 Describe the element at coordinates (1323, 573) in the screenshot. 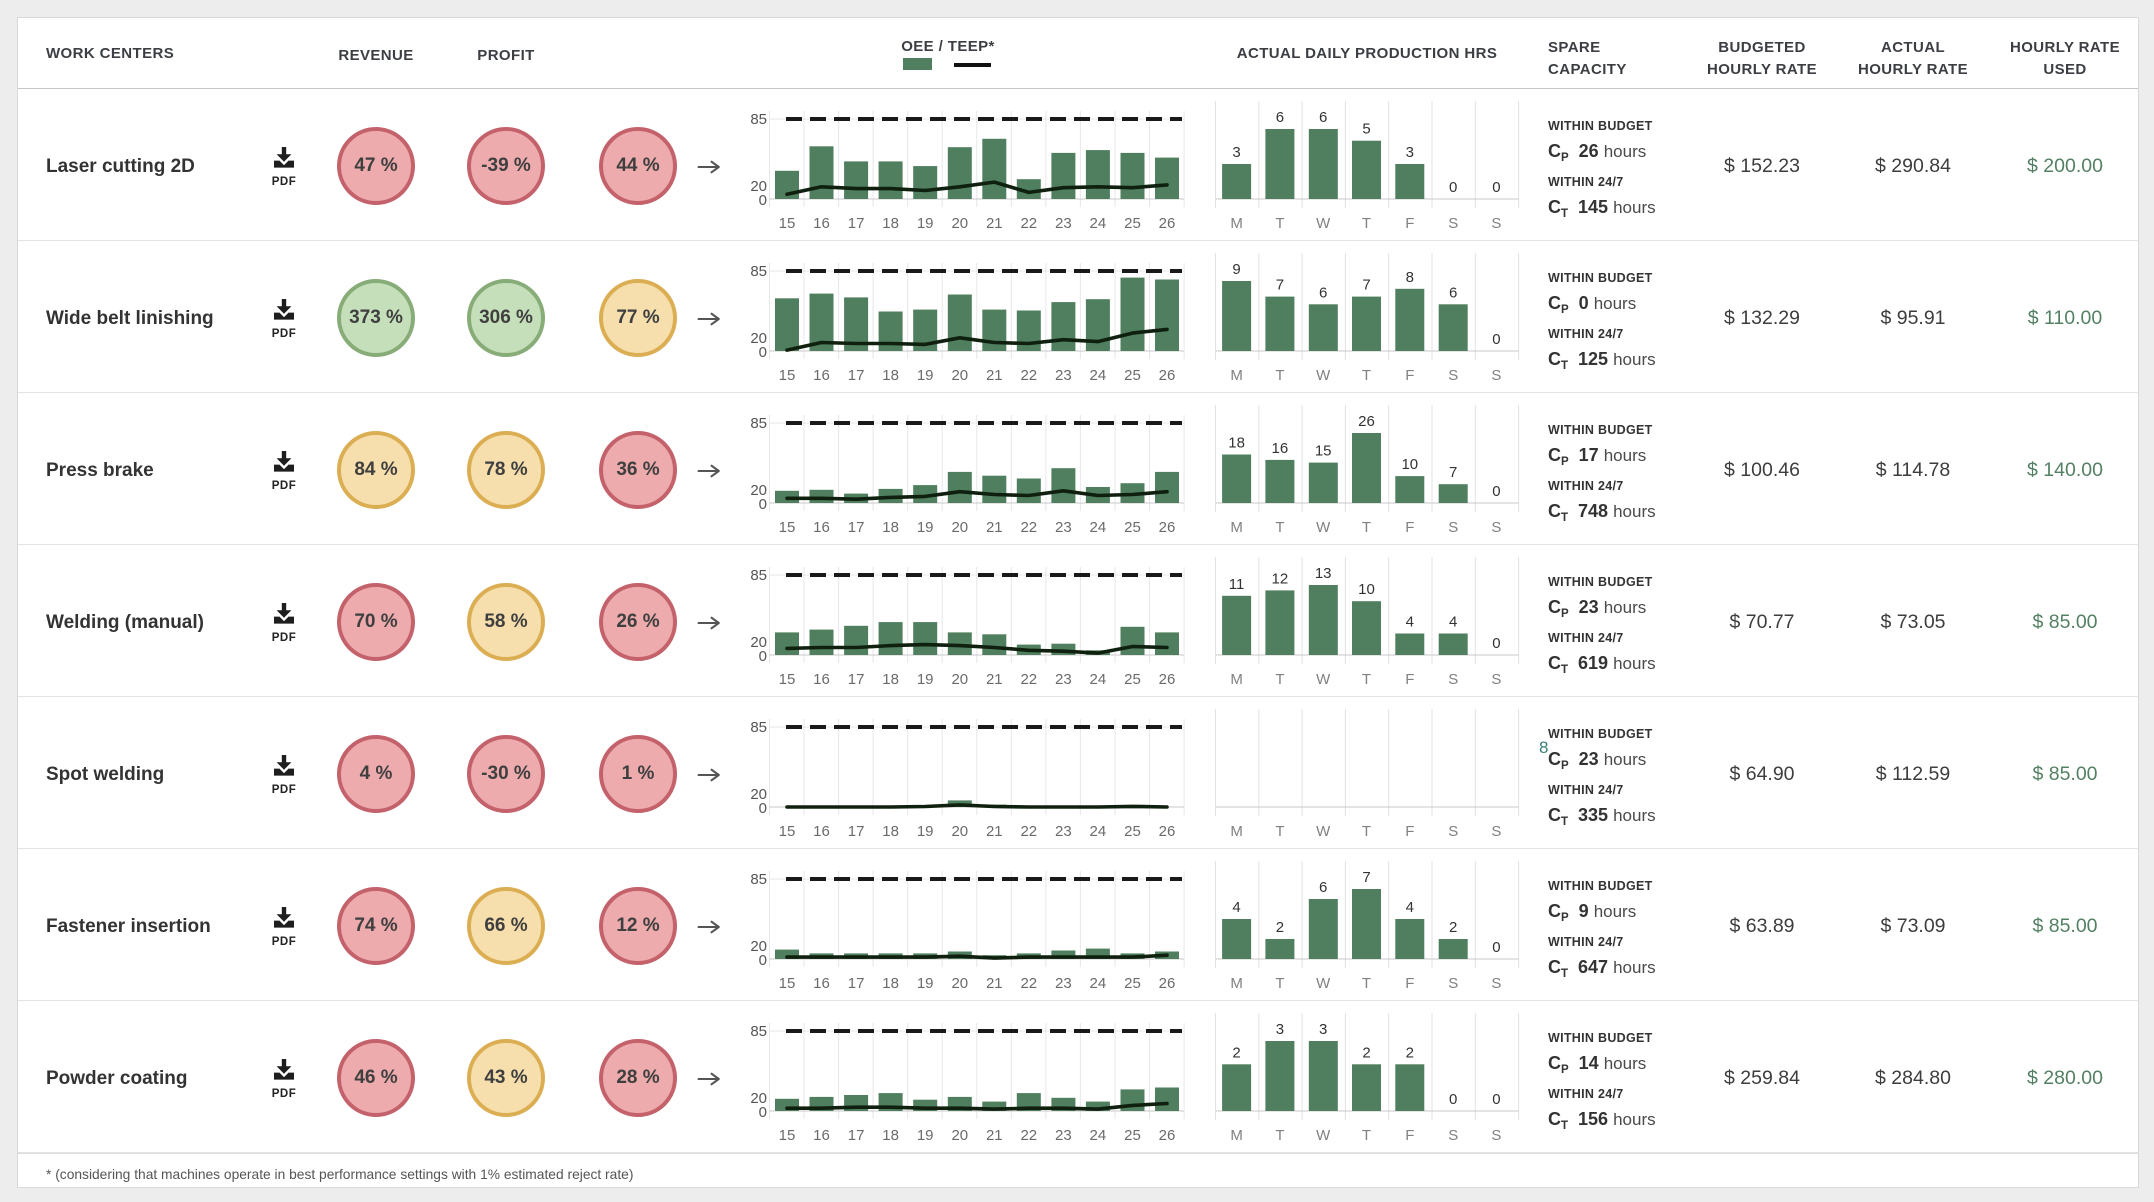

I see `svg-text: 13` at that location.